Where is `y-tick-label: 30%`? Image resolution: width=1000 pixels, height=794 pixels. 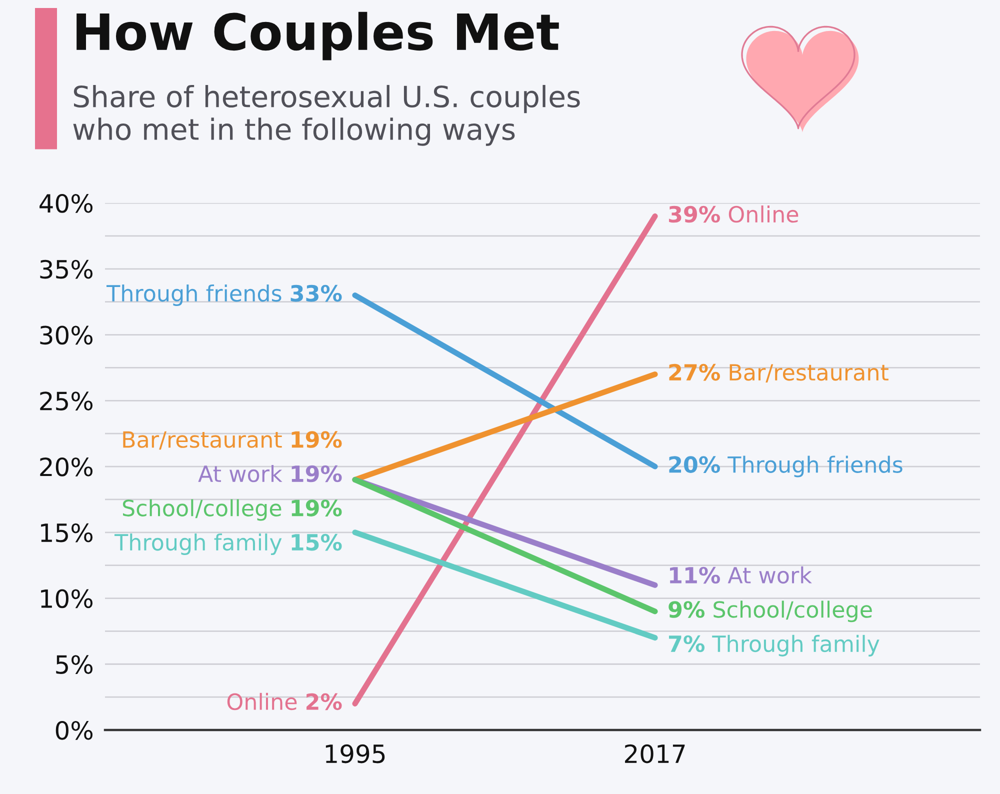
y-tick-label: 30% is located at coordinates (66, 335).